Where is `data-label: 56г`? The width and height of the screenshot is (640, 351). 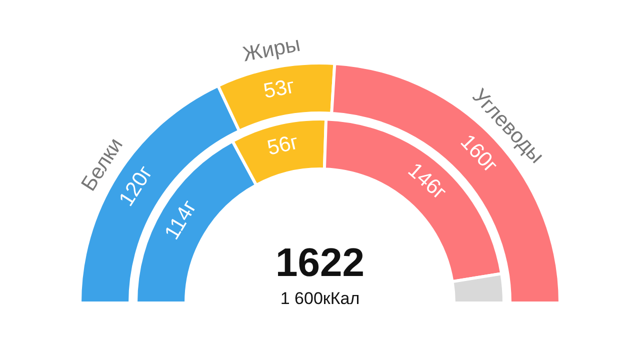
data-label: 56г is located at coordinates (283, 145).